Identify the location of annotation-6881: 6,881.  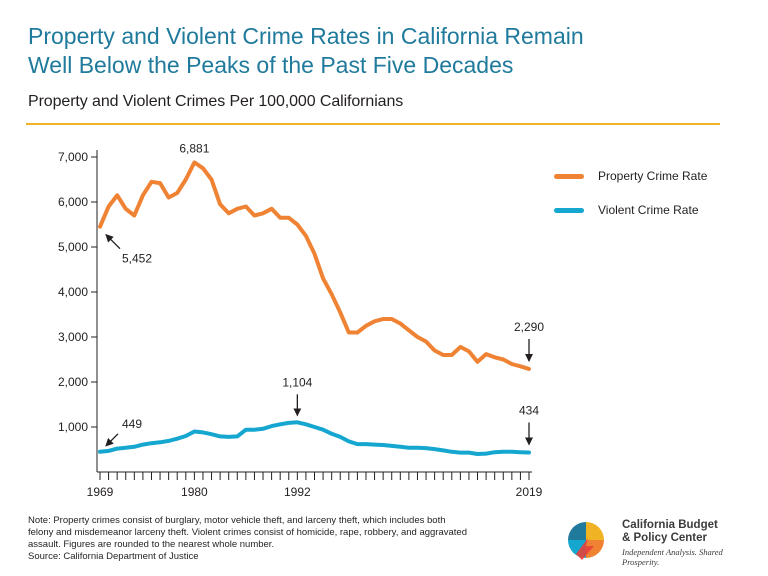
(194, 148).